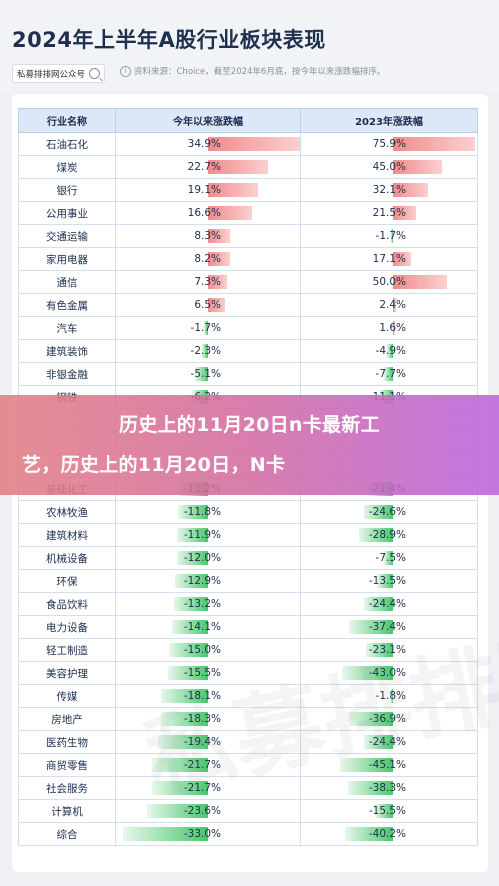  What do you see at coordinates (389, 305) in the screenshot?
I see `y2023-cell: 2.4%` at bounding box center [389, 305].